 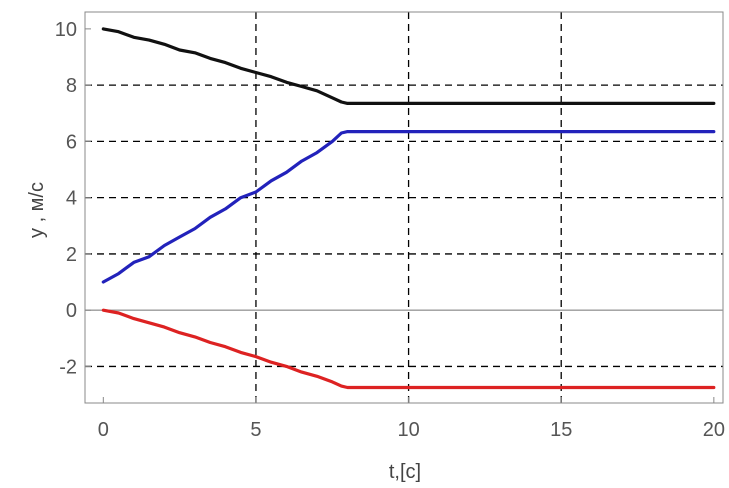 I want to click on y-tick-label: -2, so click(x=68, y=367).